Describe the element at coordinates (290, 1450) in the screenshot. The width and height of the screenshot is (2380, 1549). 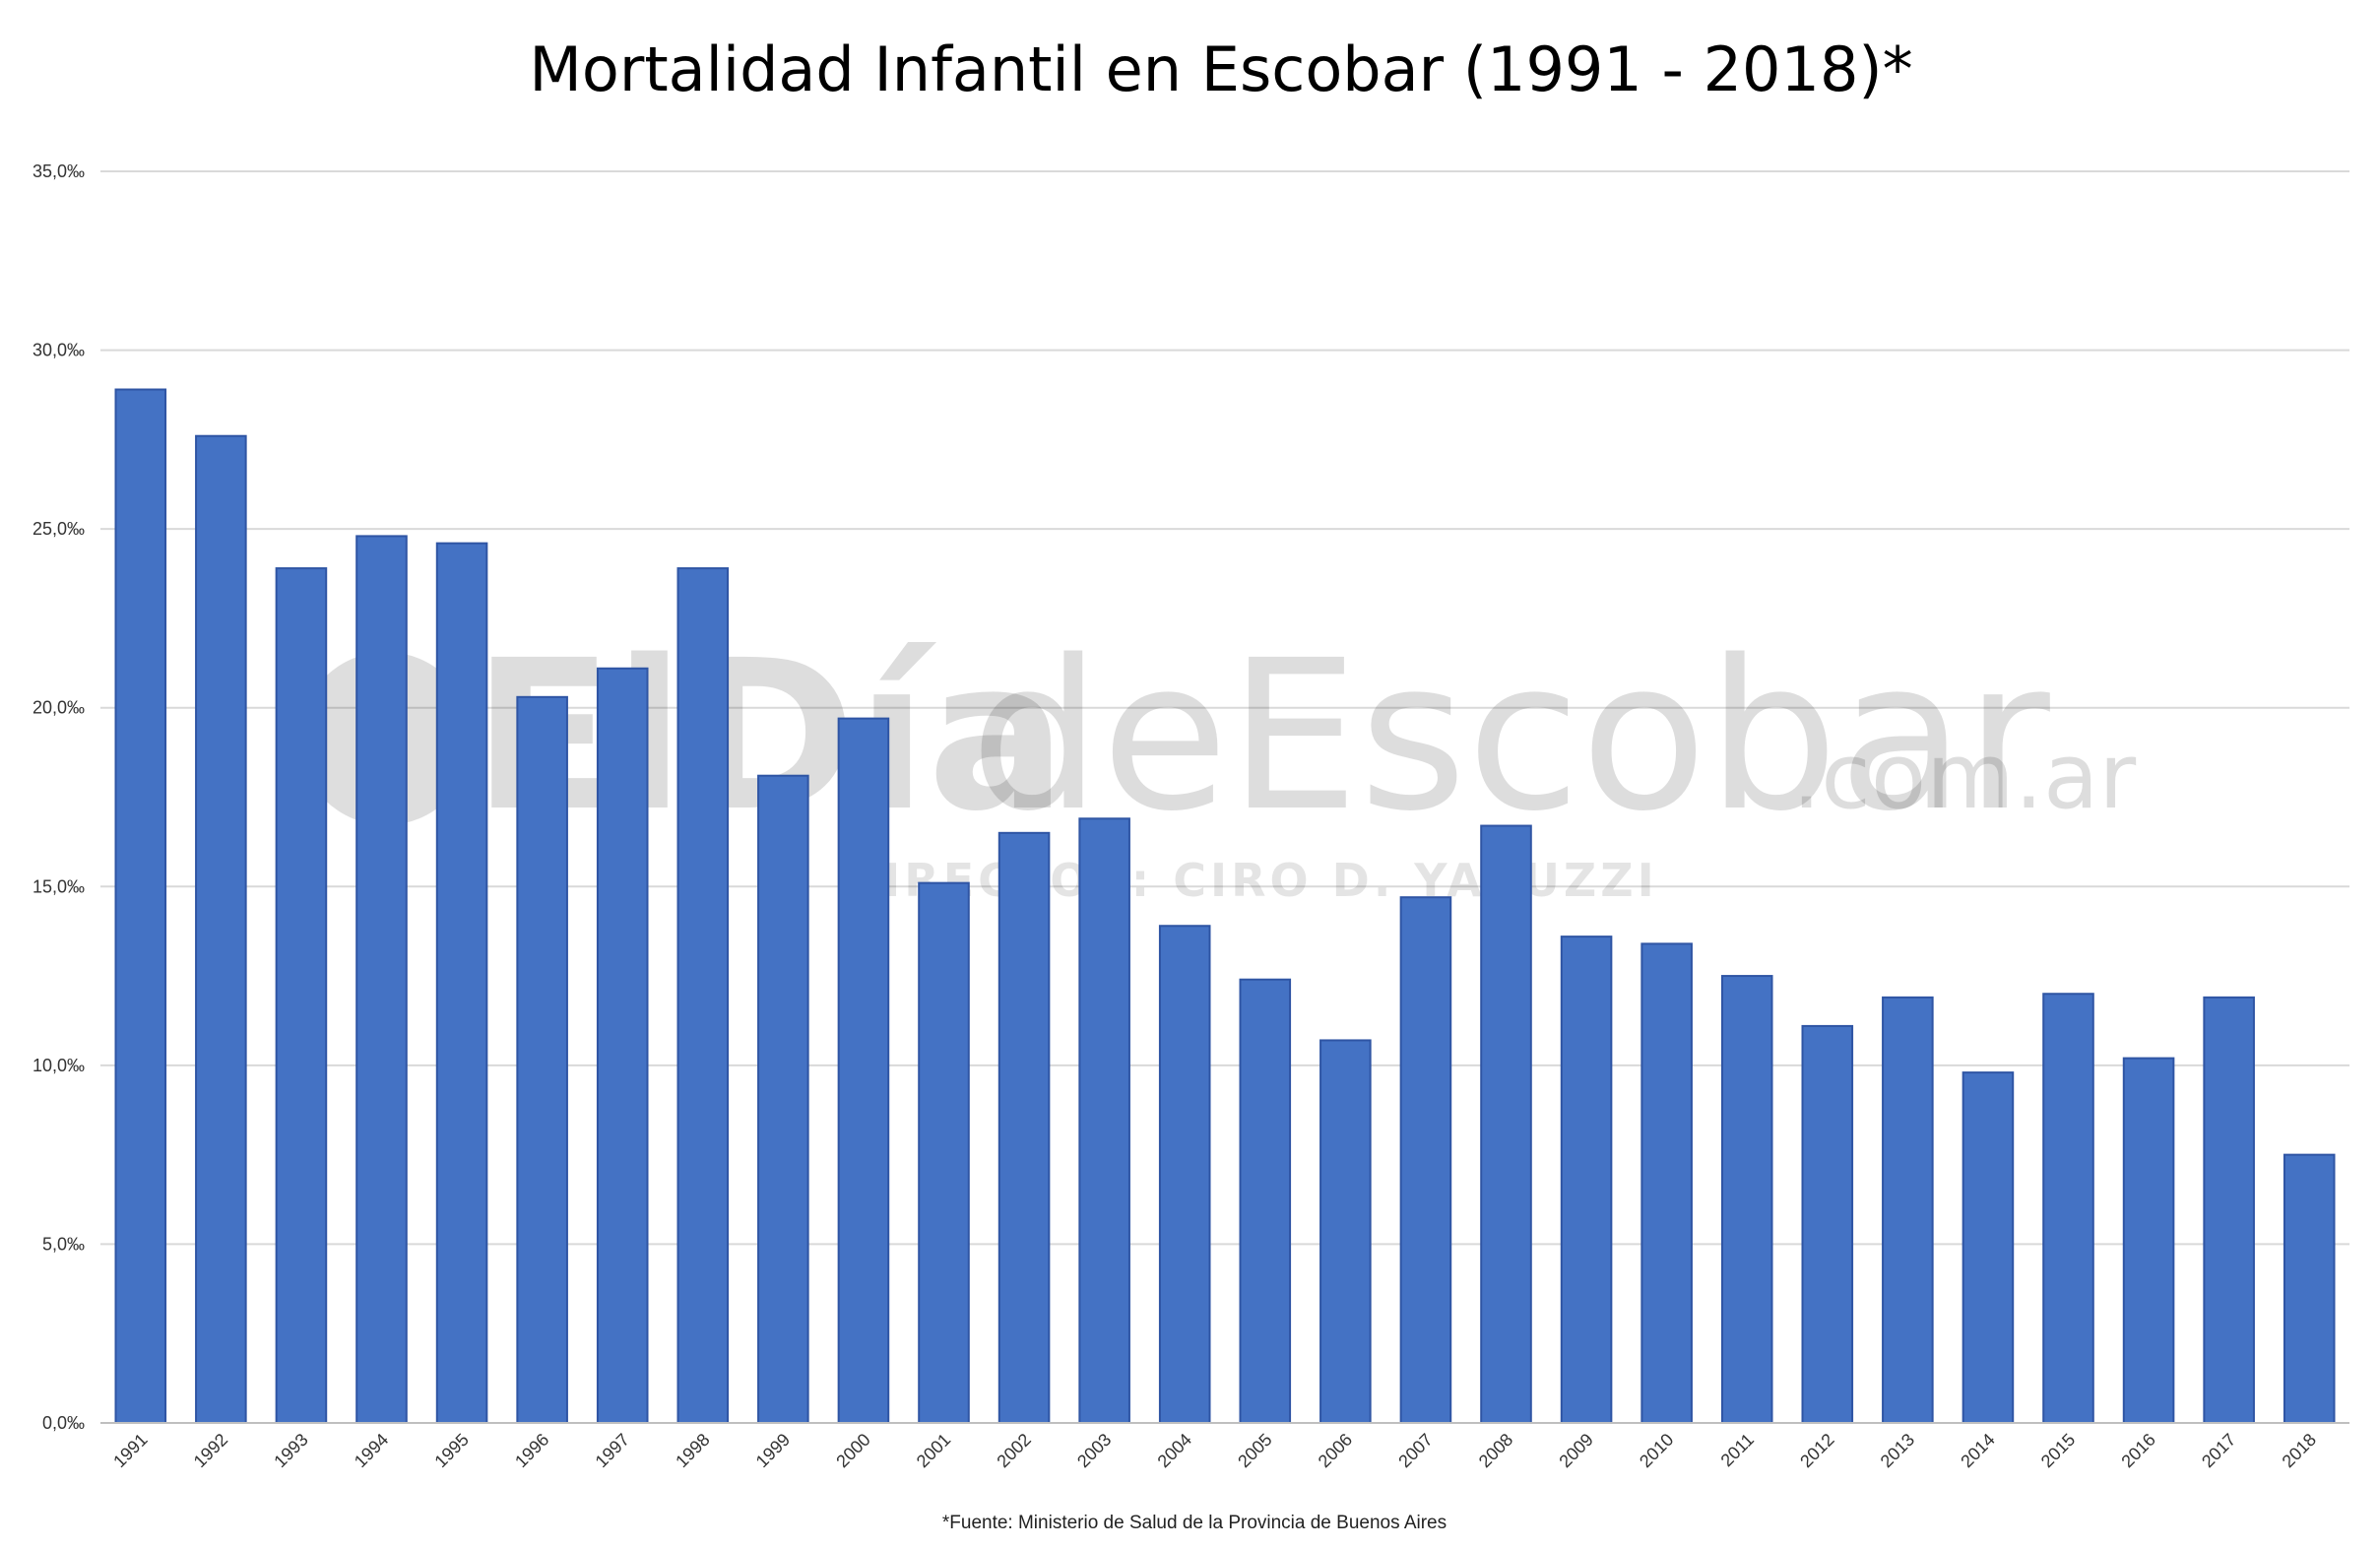
I see `x-tick-label: 1993` at that location.